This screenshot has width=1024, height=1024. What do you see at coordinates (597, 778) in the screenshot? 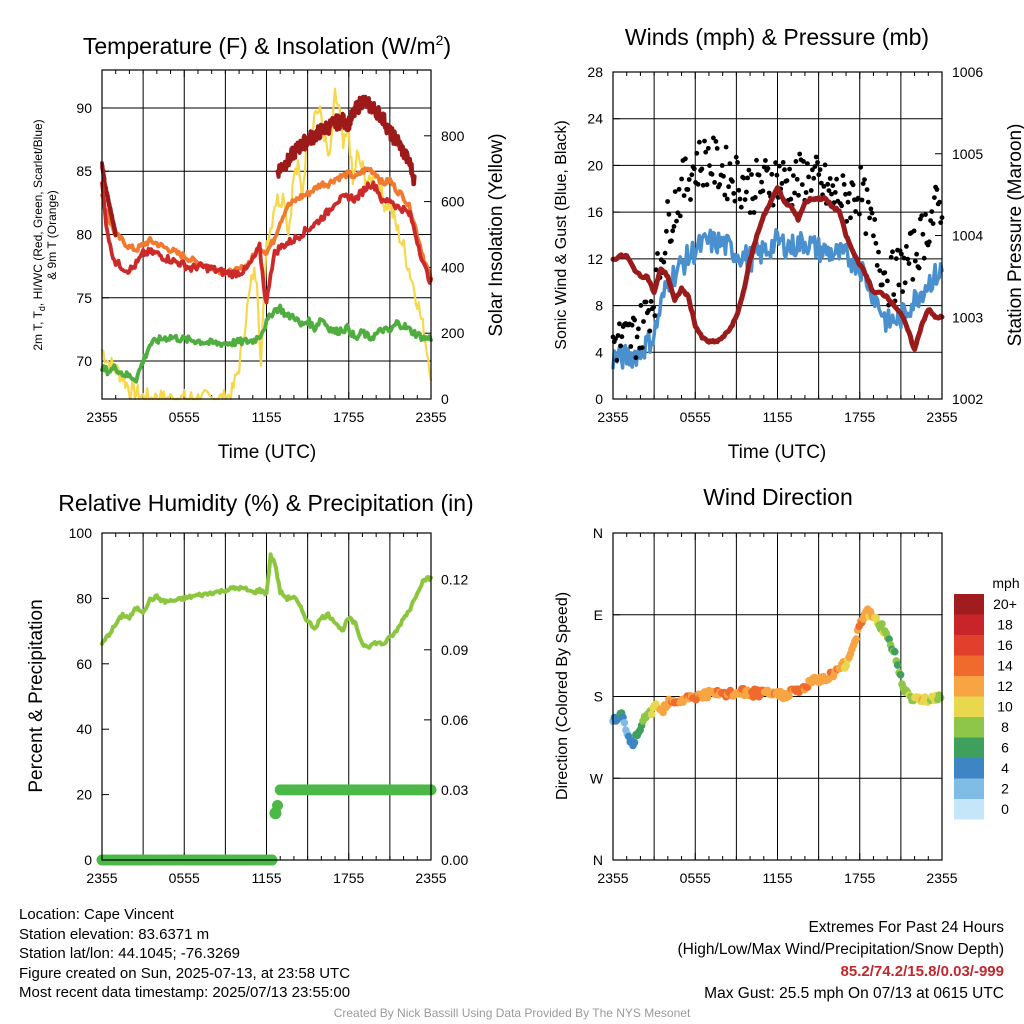
I see `direction-y-tick-label: W` at bounding box center [597, 778].